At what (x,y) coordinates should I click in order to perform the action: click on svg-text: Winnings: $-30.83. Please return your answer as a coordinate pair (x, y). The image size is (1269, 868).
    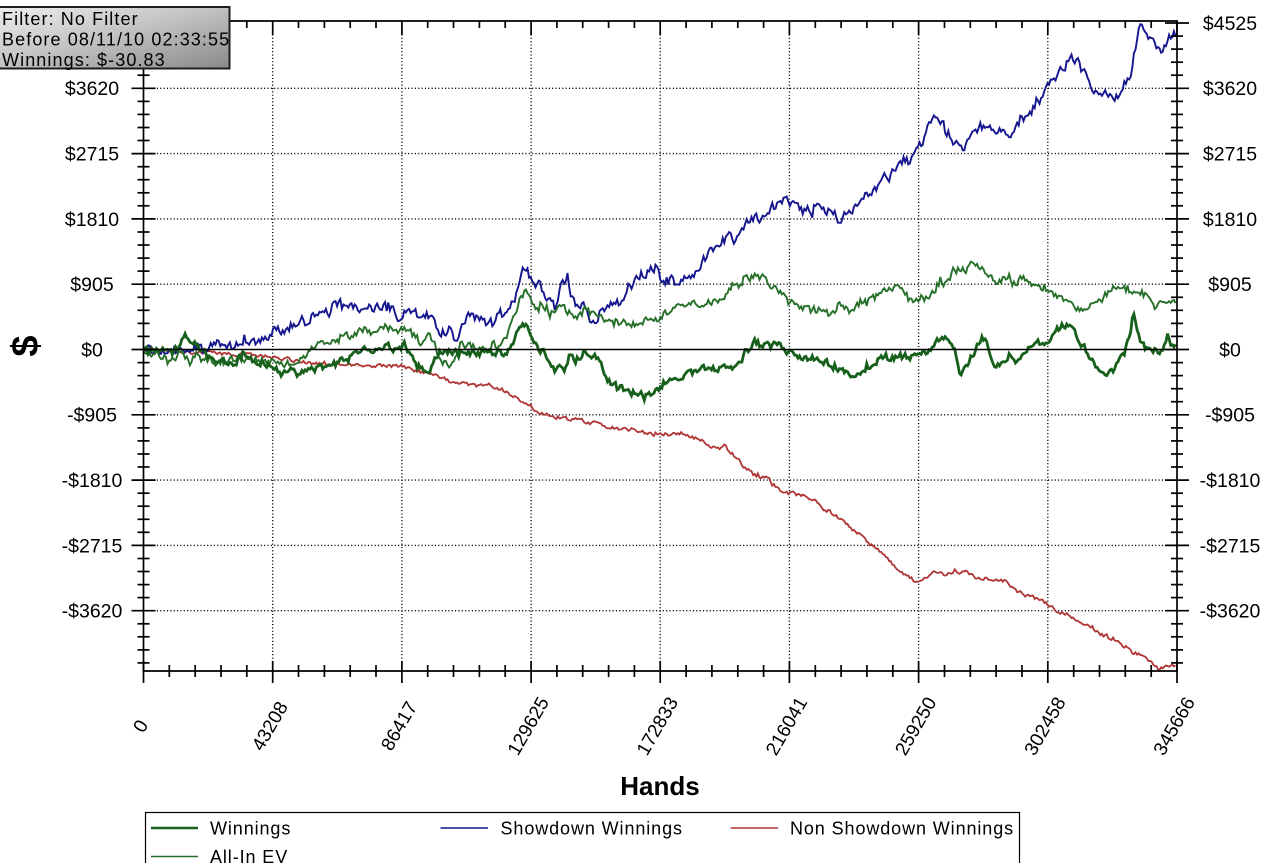
    Looking at the image, I should click on (84, 60).